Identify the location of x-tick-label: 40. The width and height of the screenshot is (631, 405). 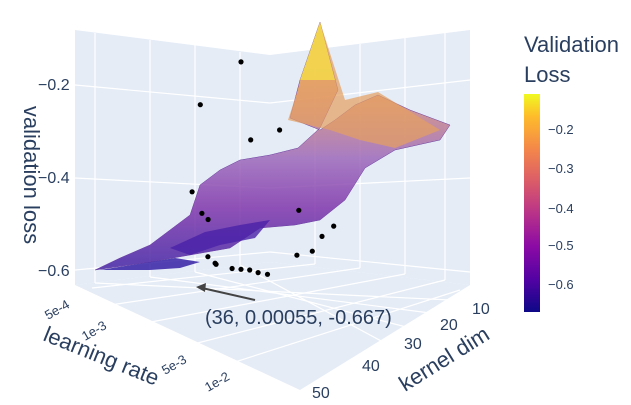
(371, 366).